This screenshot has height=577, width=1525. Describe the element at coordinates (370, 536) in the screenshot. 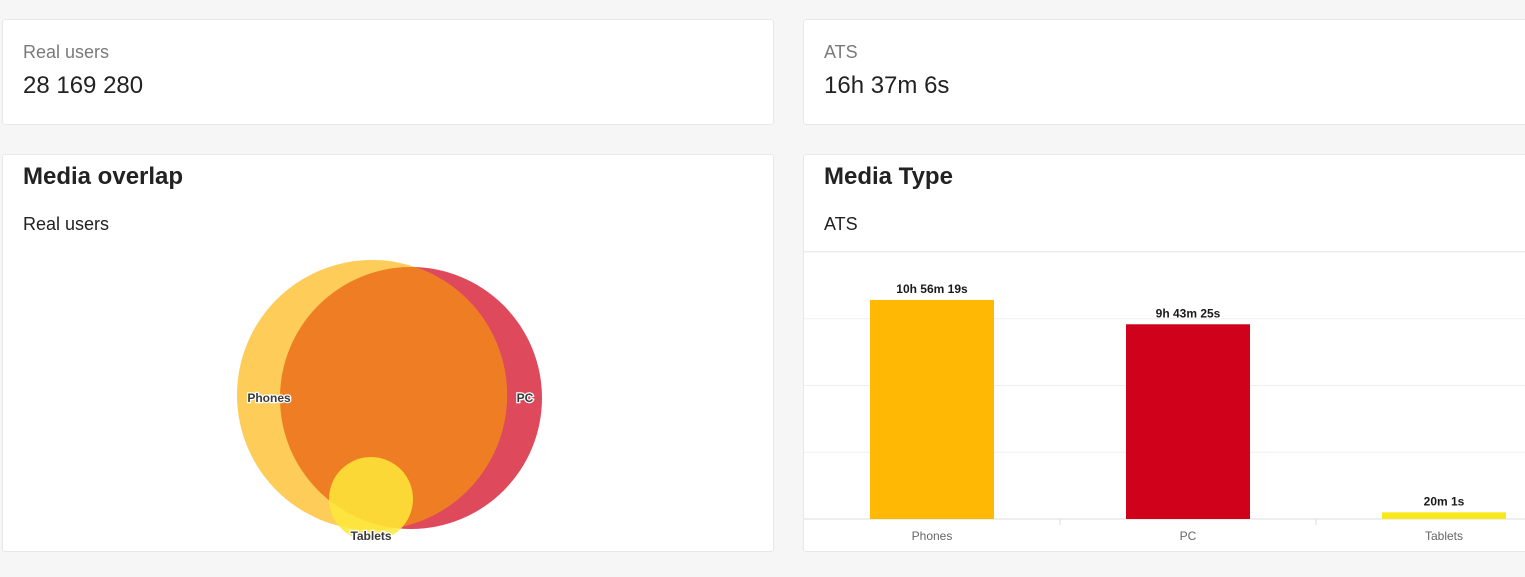

I see `venn-label-tablets: Tablets` at that location.